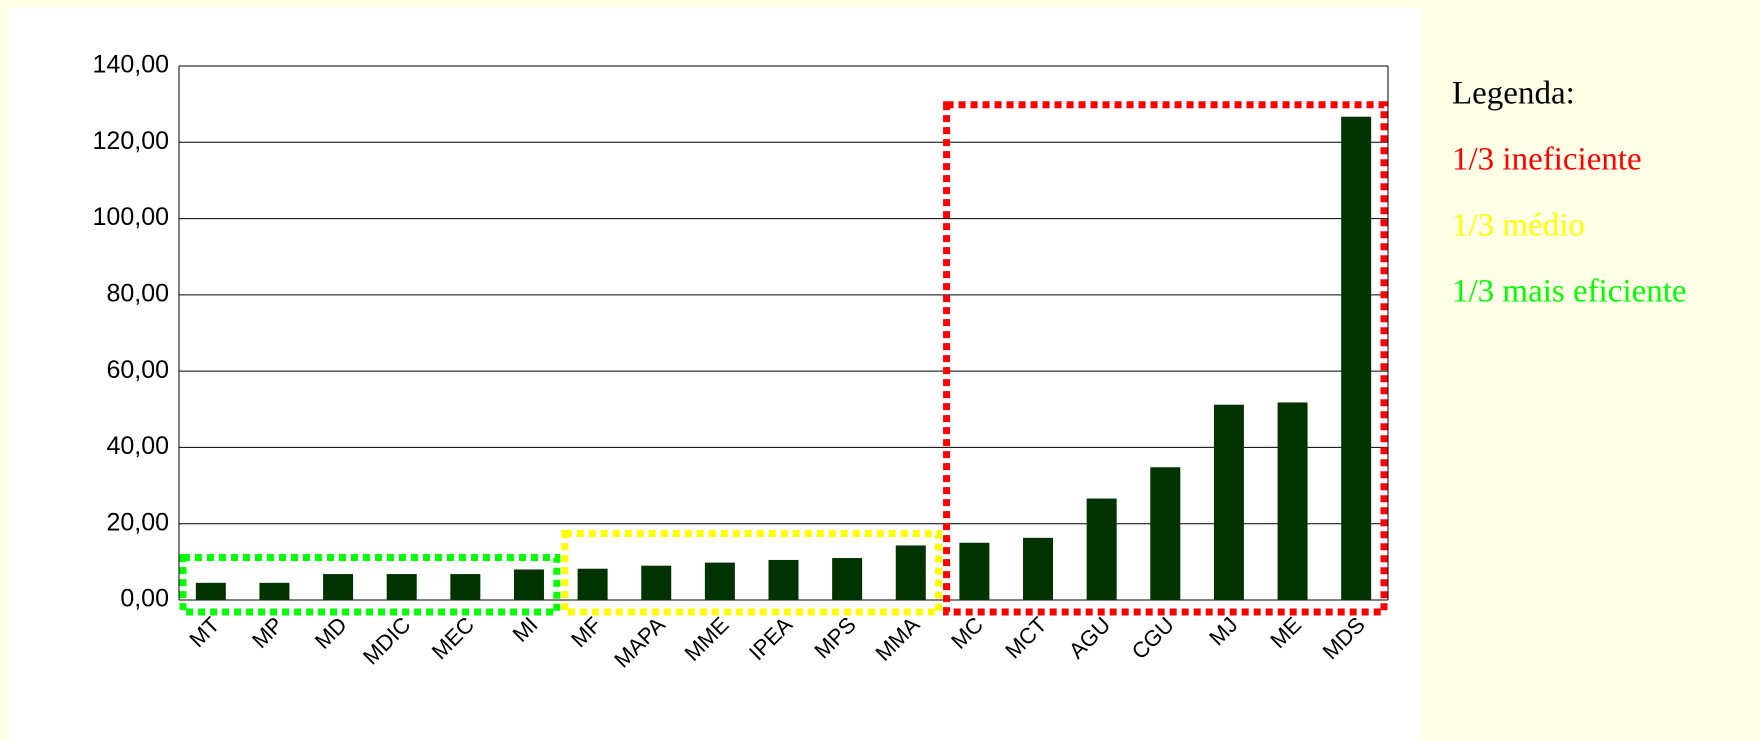 The image size is (1760, 741). Describe the element at coordinates (137, 446) in the screenshot. I see `y-tick-label: 40,00` at that location.